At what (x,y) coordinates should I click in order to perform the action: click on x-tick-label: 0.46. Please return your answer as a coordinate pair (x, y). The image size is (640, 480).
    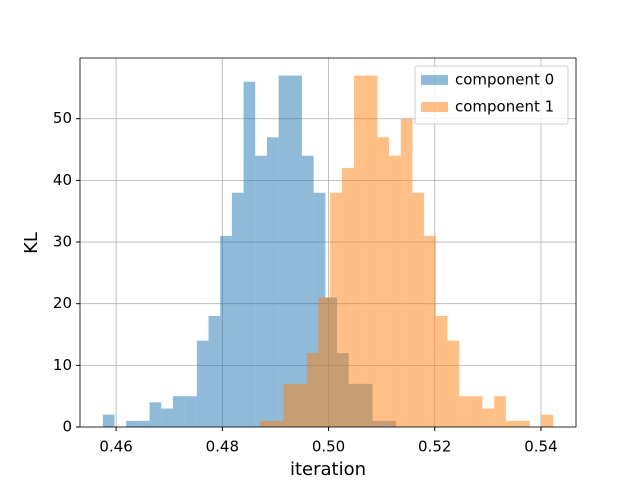
    Looking at the image, I should click on (115, 447).